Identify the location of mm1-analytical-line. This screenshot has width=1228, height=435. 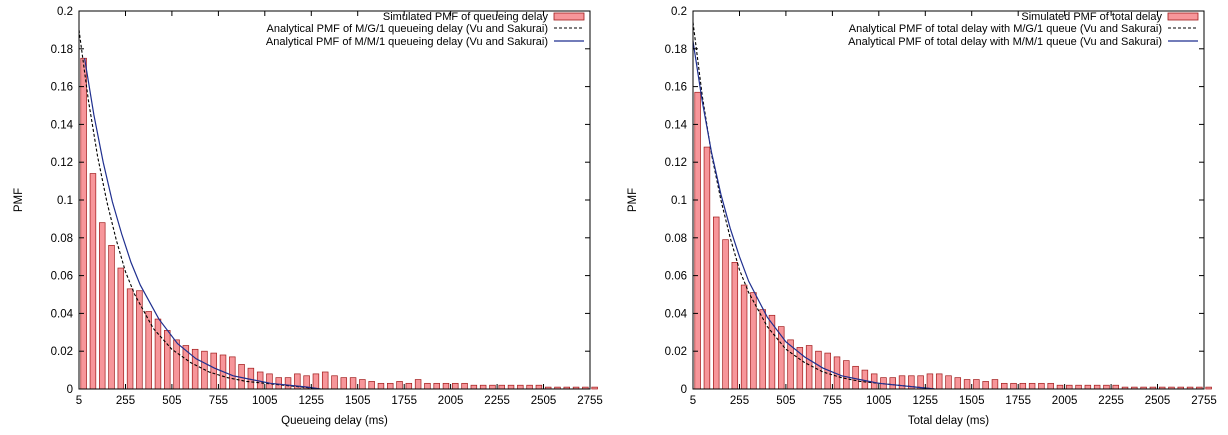
(202, 224).